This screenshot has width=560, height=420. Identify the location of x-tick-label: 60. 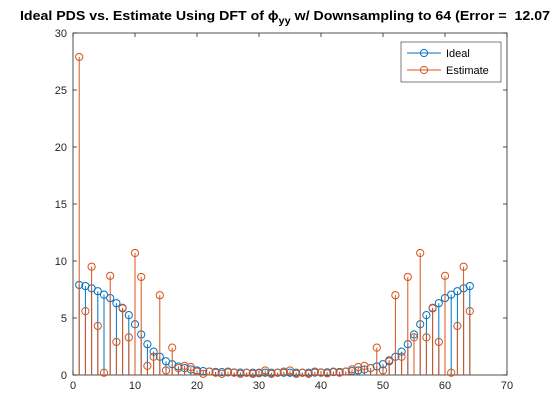
(445, 386).